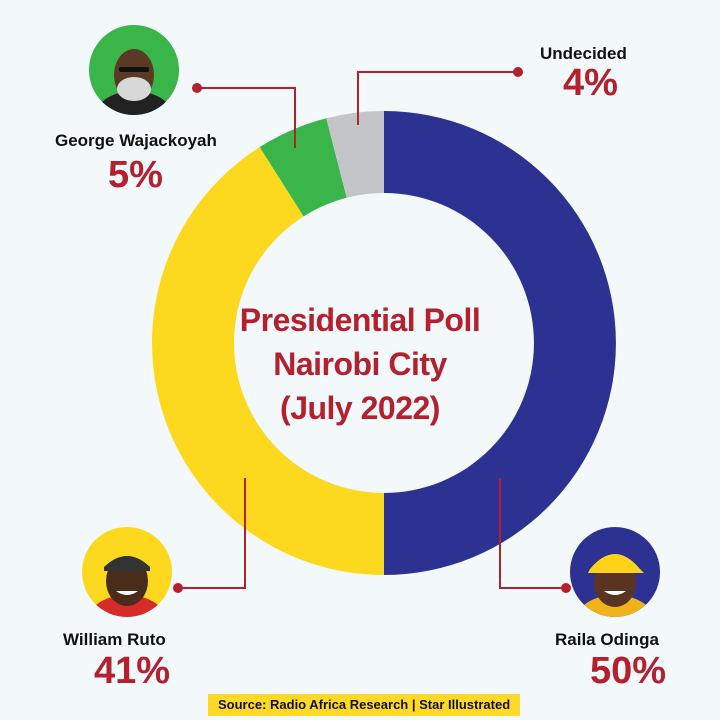 This screenshot has width=720, height=720. Describe the element at coordinates (246, 117) in the screenshot. I see `leader-line-wajackoyah` at that location.